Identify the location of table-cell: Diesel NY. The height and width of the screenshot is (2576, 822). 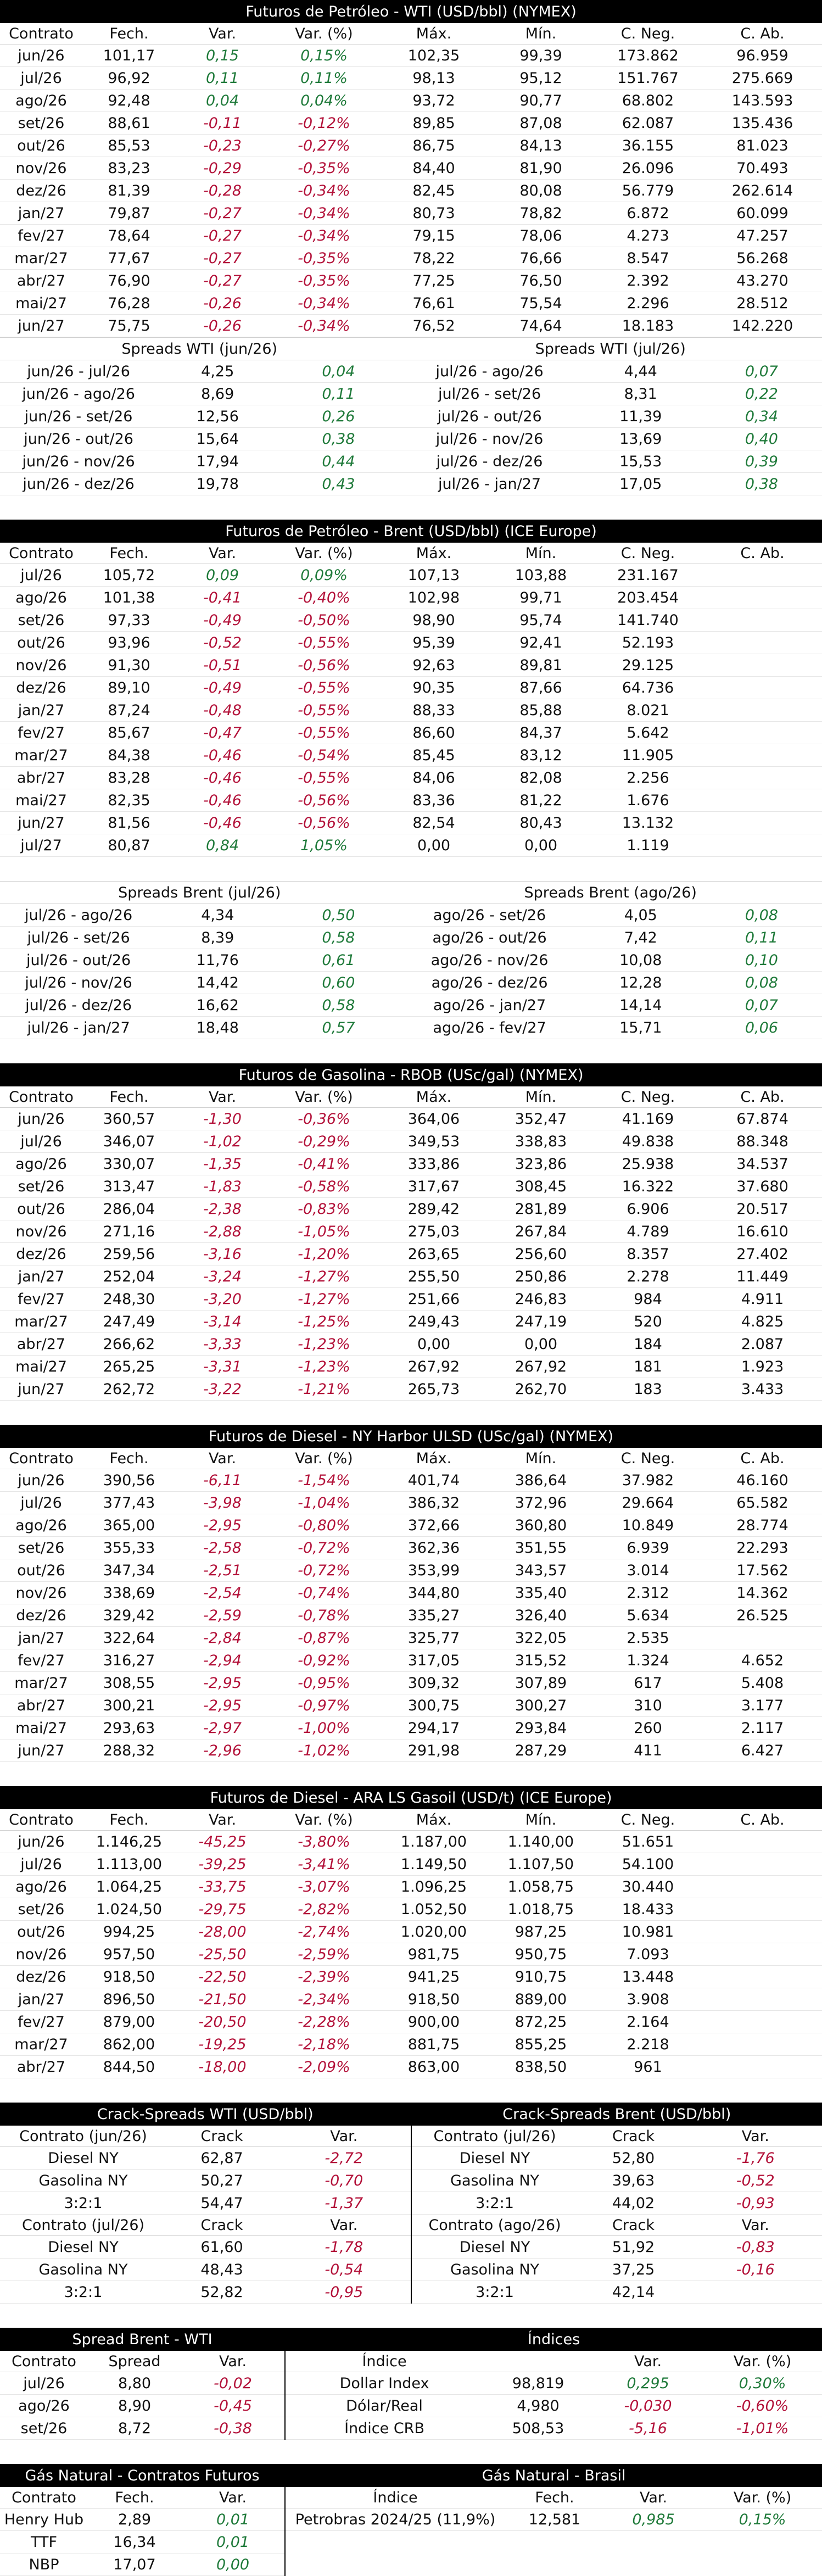
(83, 2247).